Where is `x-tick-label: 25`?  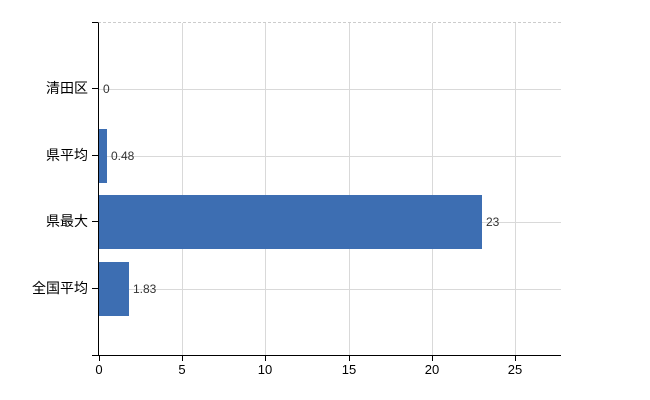 x-tick-label: 25 is located at coordinates (515, 369).